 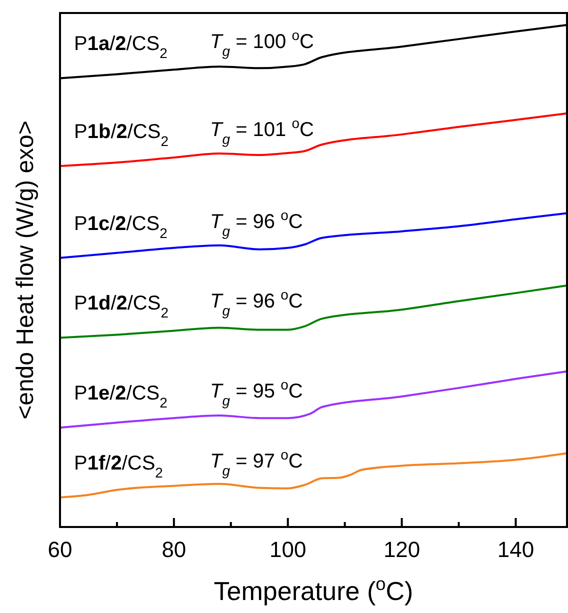 What do you see at coordinates (121, 306) in the screenshot?
I see `series-label: P1d/2/CS$_{2}$` at bounding box center [121, 306].